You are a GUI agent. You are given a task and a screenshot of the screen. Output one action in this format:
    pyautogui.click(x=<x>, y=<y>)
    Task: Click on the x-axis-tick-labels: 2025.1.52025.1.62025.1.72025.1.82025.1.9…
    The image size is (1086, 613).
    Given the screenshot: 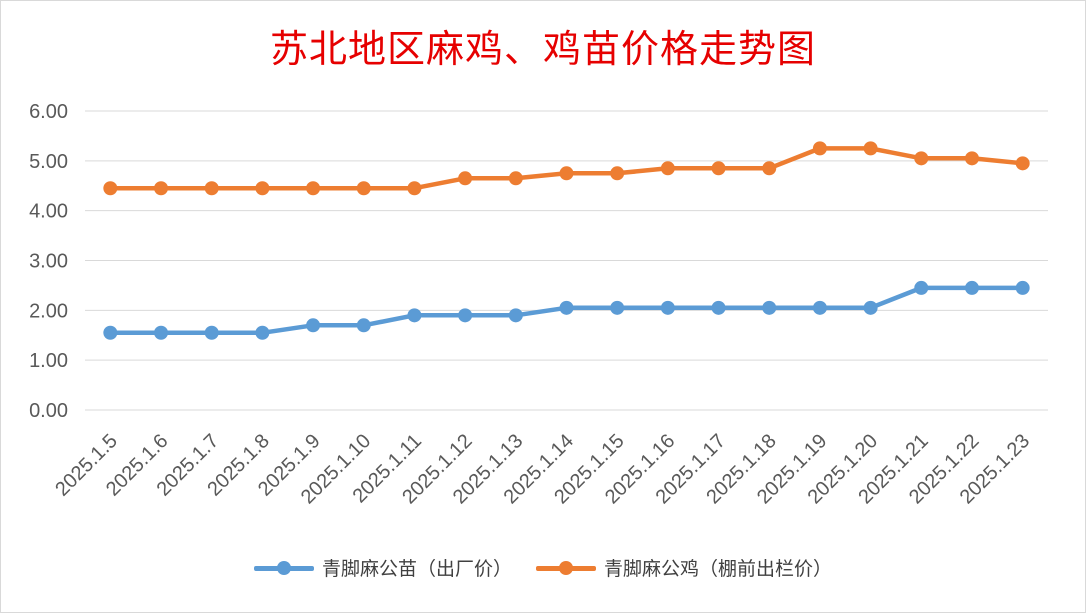 What is the action you would take?
    pyautogui.click(x=542, y=469)
    